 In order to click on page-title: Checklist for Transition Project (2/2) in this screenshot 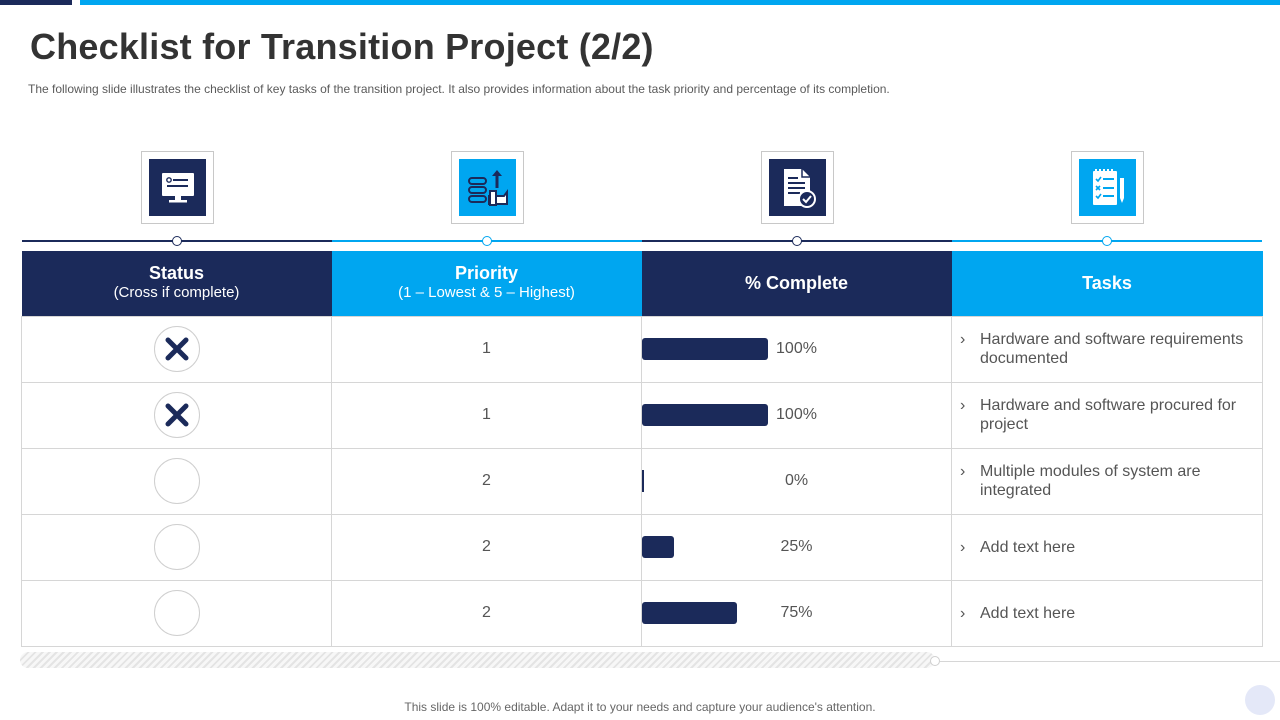, I will do `click(342, 46)`.